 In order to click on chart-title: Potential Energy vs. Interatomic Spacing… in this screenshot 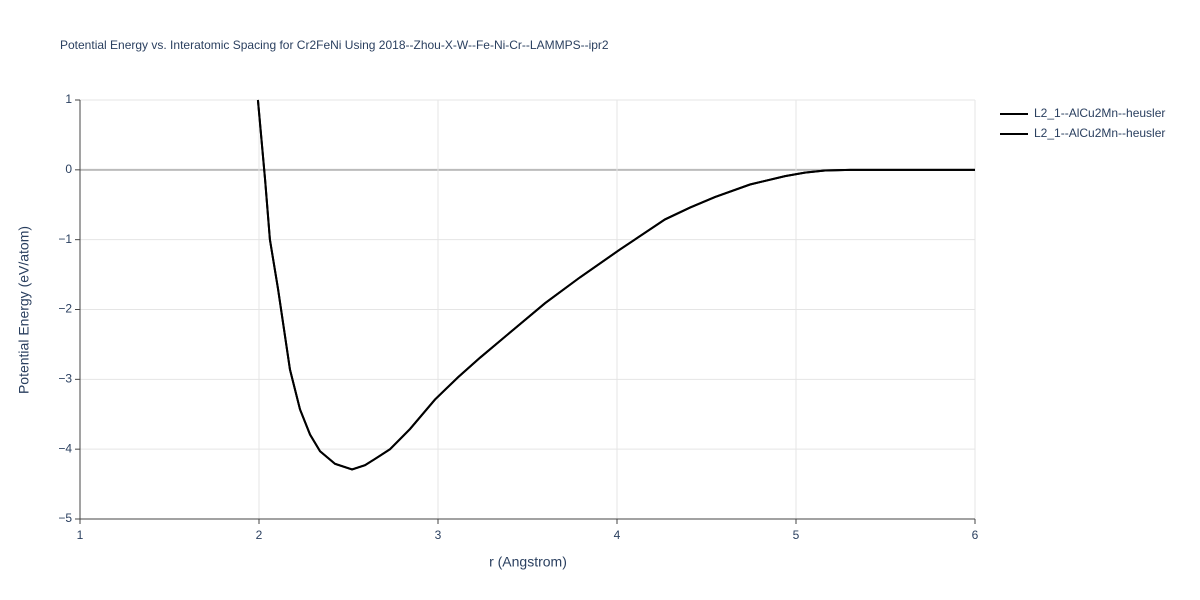, I will do `click(334, 45)`.